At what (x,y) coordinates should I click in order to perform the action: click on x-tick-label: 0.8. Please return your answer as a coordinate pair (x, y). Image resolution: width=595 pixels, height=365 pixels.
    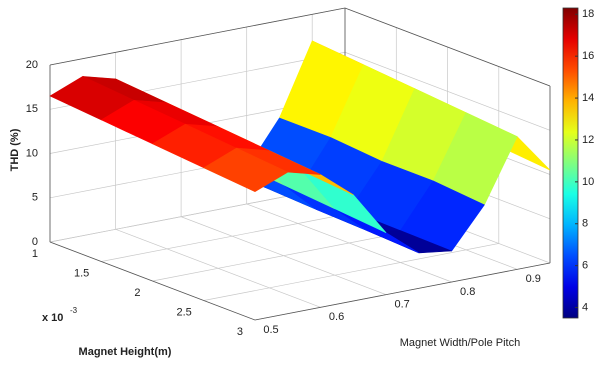
    Looking at the image, I should click on (467, 292).